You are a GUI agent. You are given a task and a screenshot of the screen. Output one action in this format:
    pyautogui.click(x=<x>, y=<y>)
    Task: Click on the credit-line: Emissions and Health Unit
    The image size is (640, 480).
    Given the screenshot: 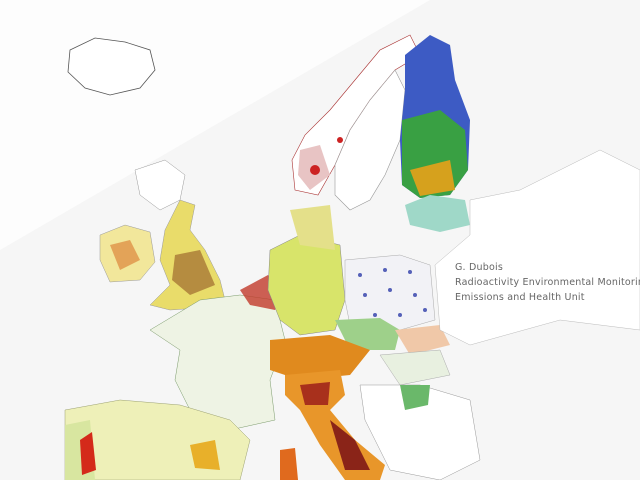 What is the action you would take?
    pyautogui.click(x=520, y=297)
    